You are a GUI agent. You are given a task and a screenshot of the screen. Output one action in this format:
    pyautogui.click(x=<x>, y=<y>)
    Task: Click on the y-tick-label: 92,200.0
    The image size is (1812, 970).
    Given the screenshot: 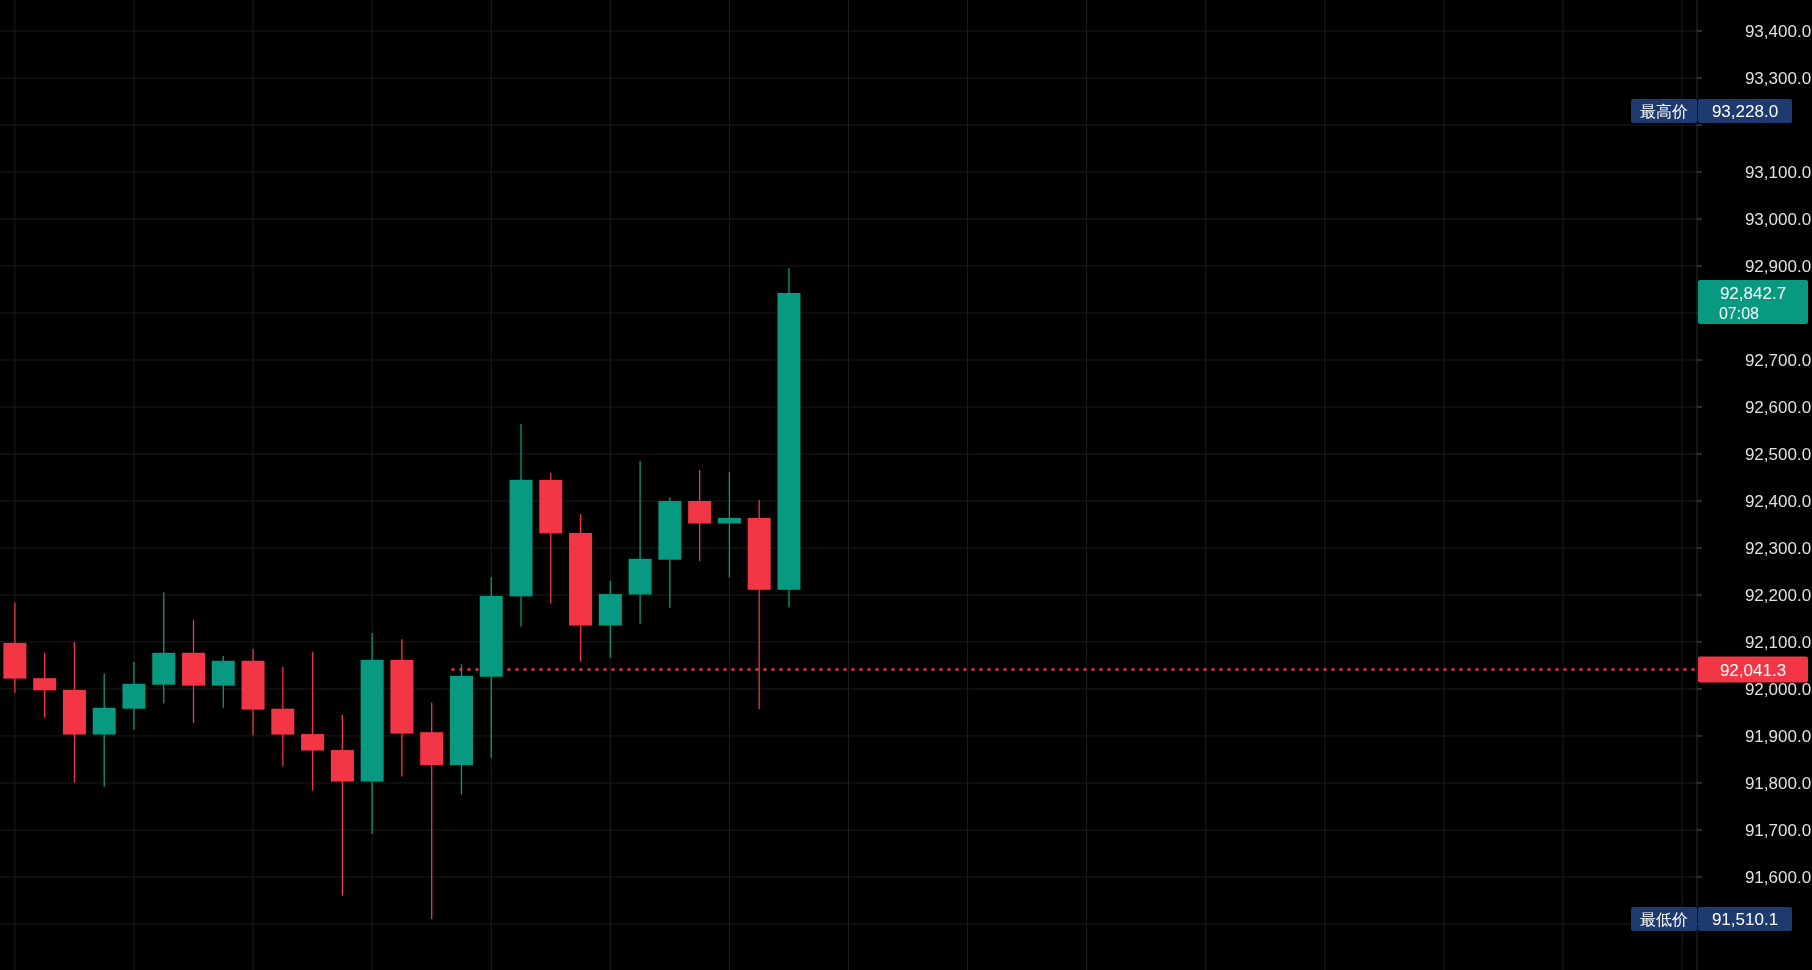 What is the action you would take?
    pyautogui.click(x=1778, y=595)
    